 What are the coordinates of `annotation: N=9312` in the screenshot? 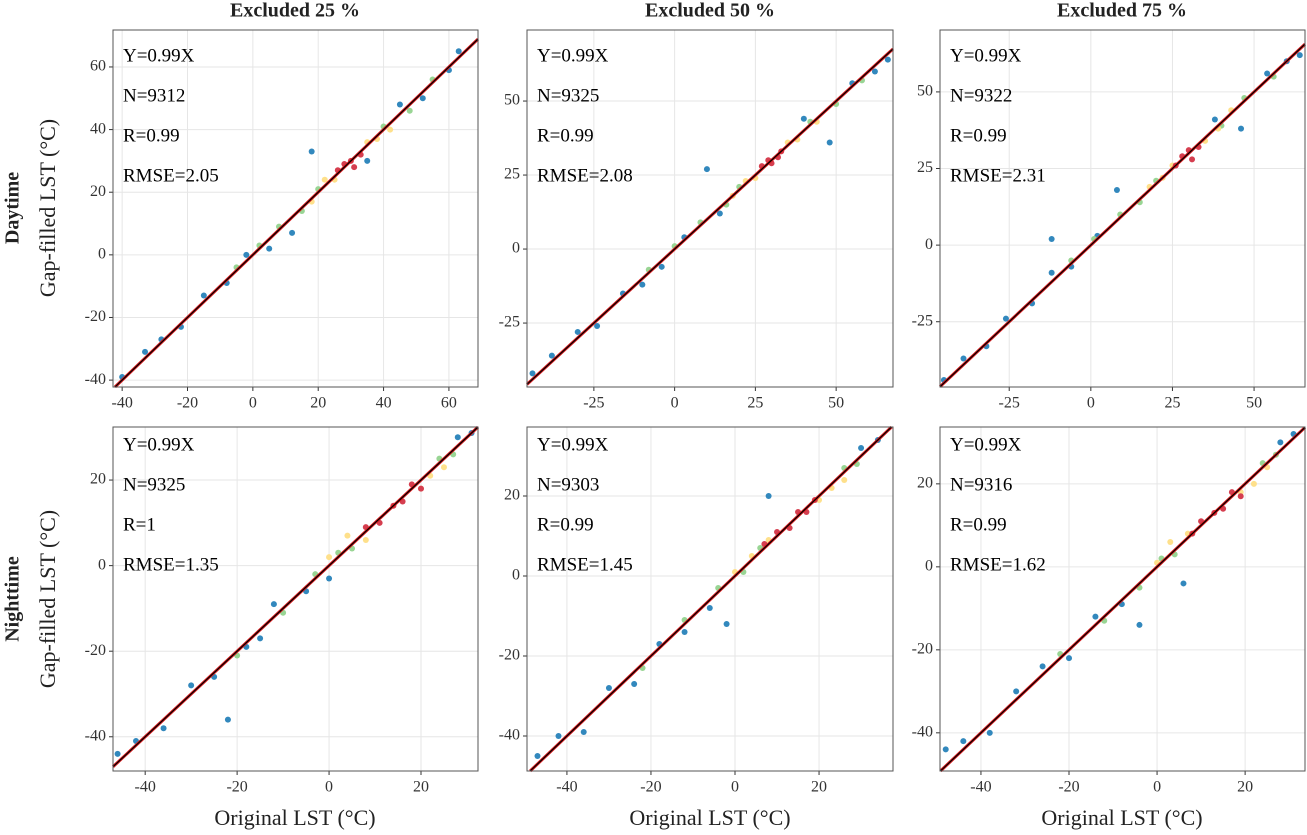 It's located at (154, 95).